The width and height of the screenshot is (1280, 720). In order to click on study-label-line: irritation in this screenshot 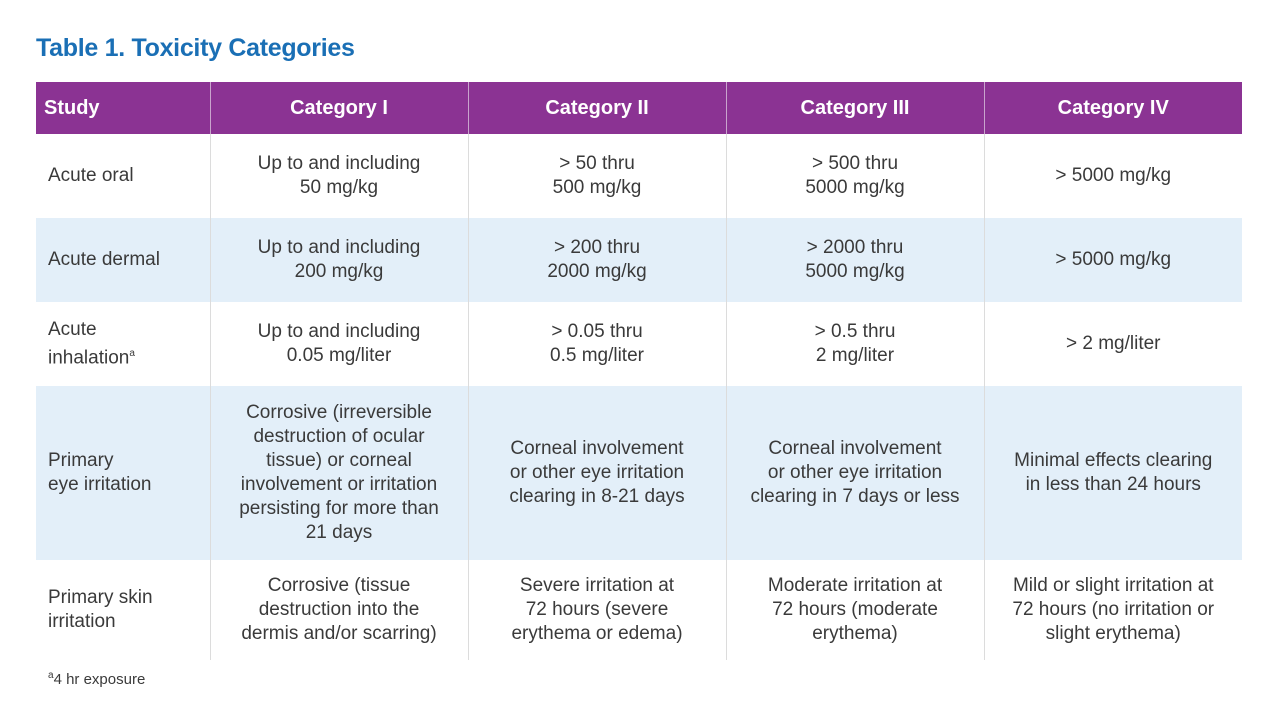, I will do `click(125, 622)`.